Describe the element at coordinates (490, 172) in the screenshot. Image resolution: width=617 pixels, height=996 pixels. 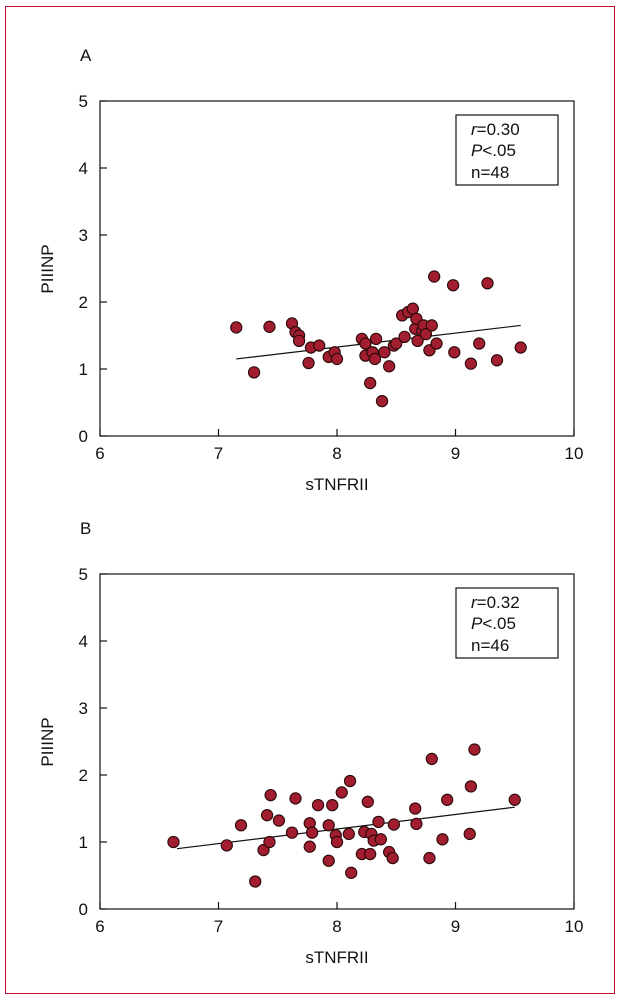
I see `n-value: n=48` at that location.